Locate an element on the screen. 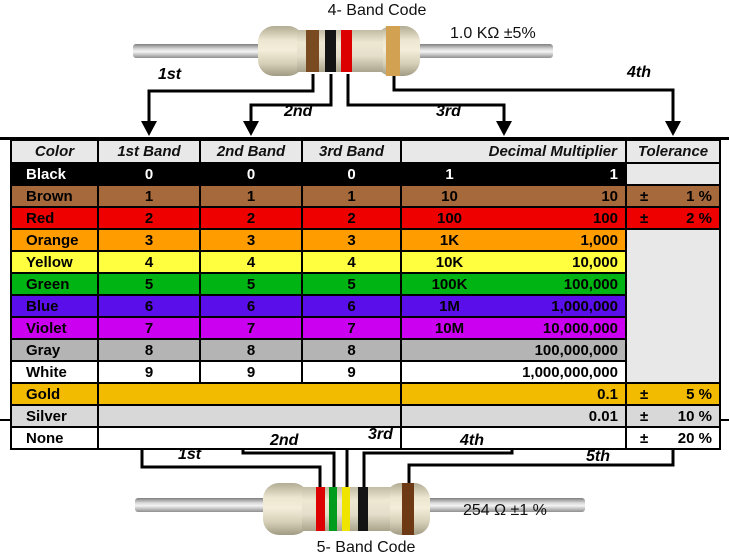 This screenshot has height=559, width=729. band-brown-5th is located at coordinates (408, 509).